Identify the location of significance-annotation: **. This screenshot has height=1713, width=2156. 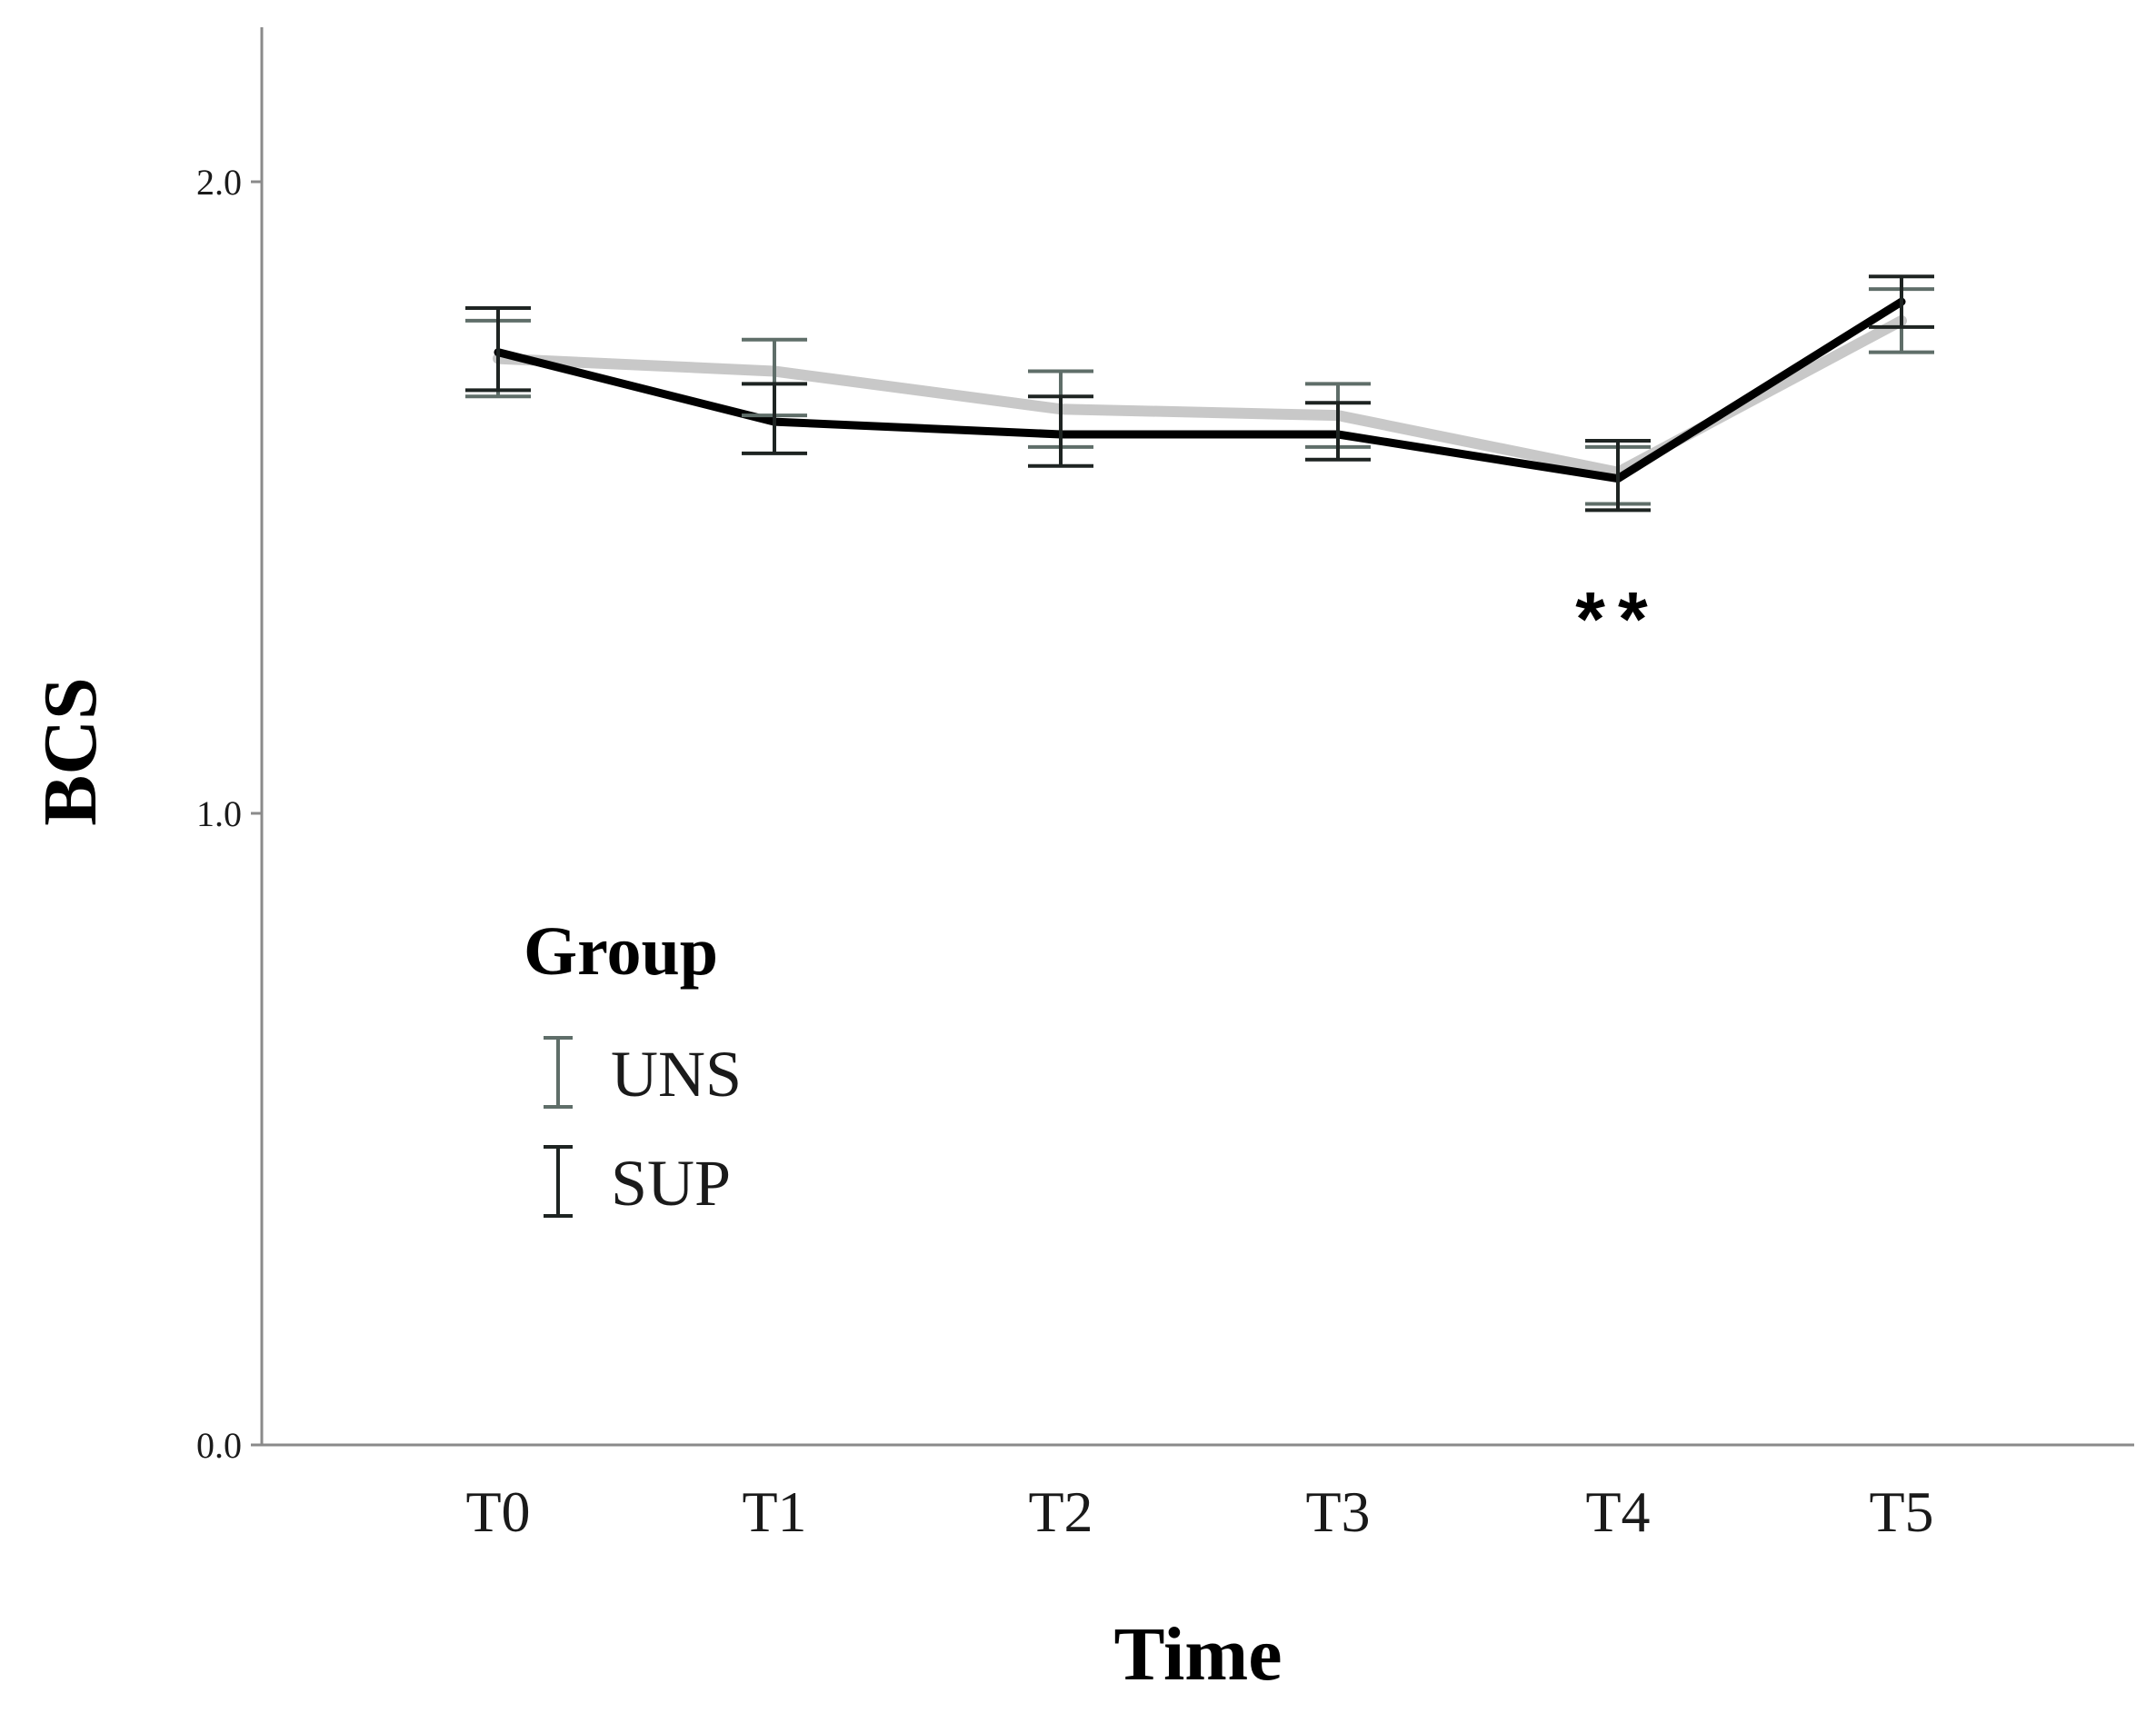
(1617, 619).